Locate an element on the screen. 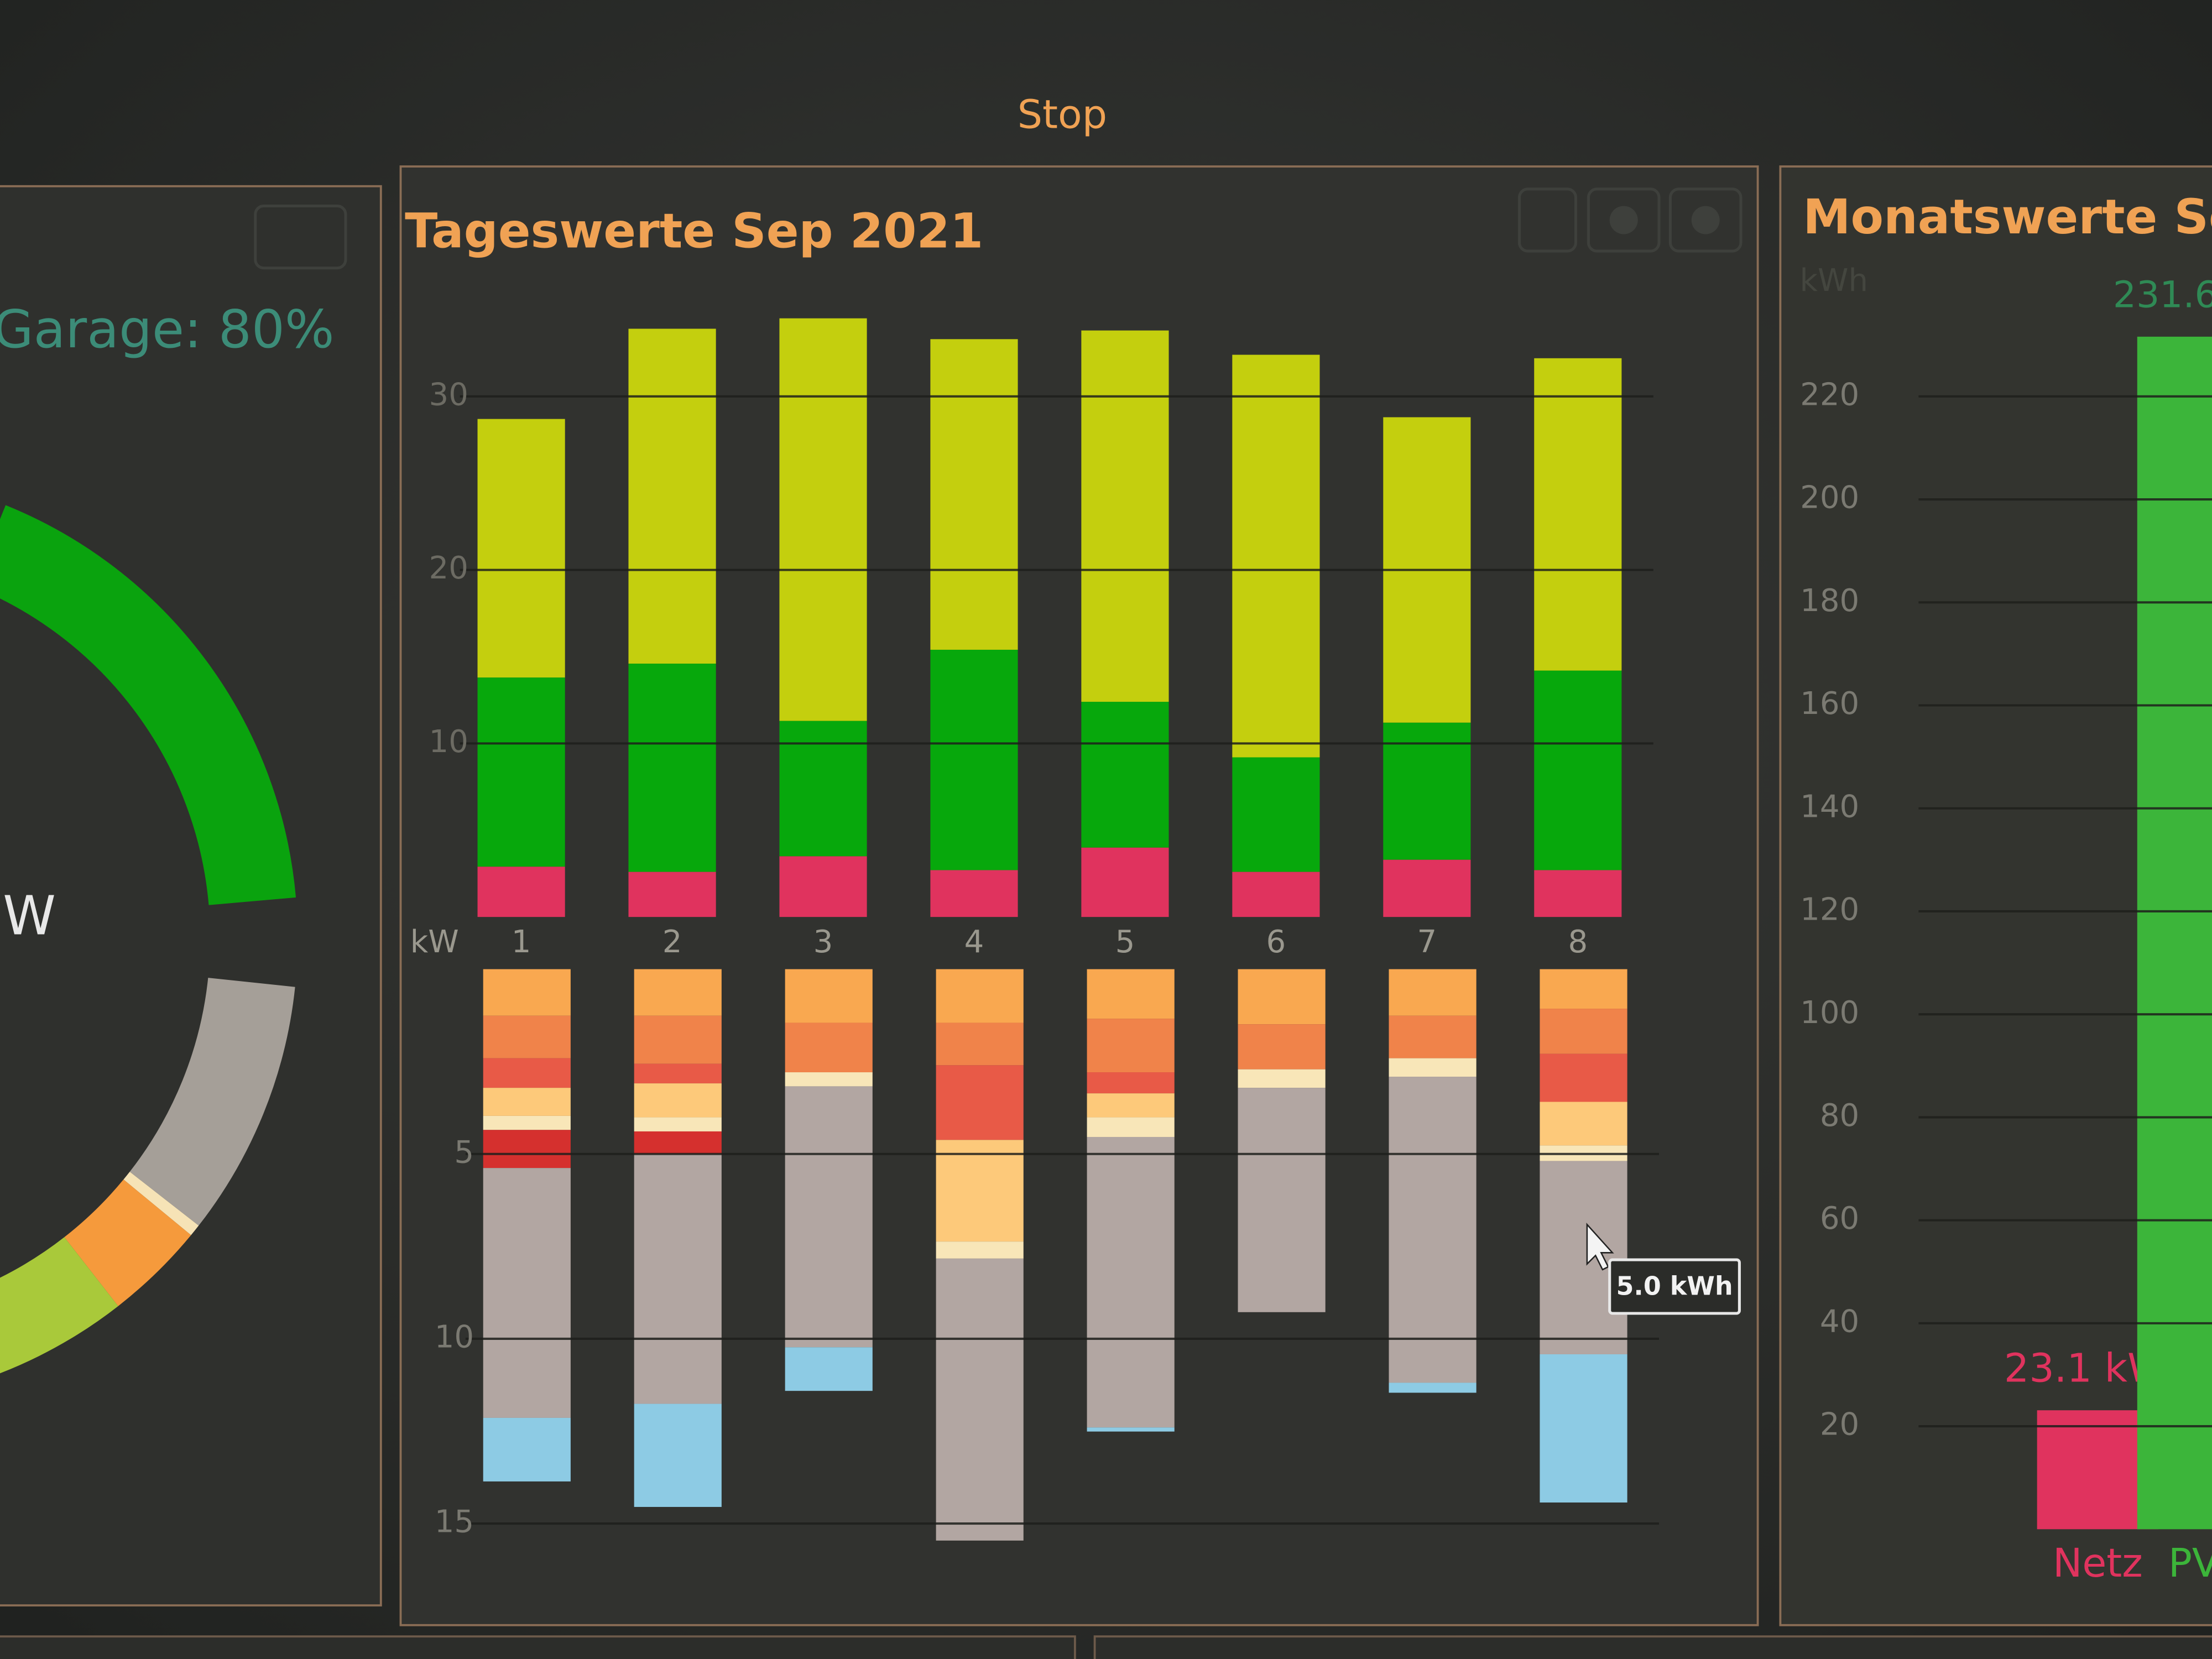 This screenshot has width=2212, height=1659. y-tick-label: 160 is located at coordinates (1830, 704).